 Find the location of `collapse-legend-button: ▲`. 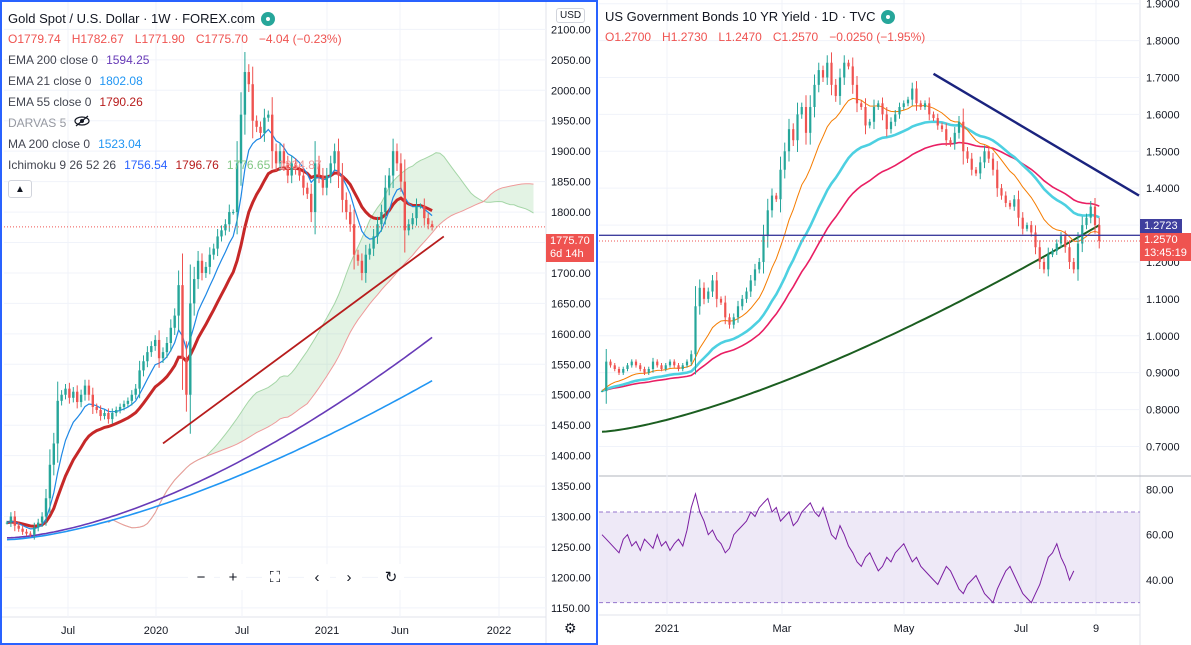

collapse-legend-button: ▲ is located at coordinates (20, 189).